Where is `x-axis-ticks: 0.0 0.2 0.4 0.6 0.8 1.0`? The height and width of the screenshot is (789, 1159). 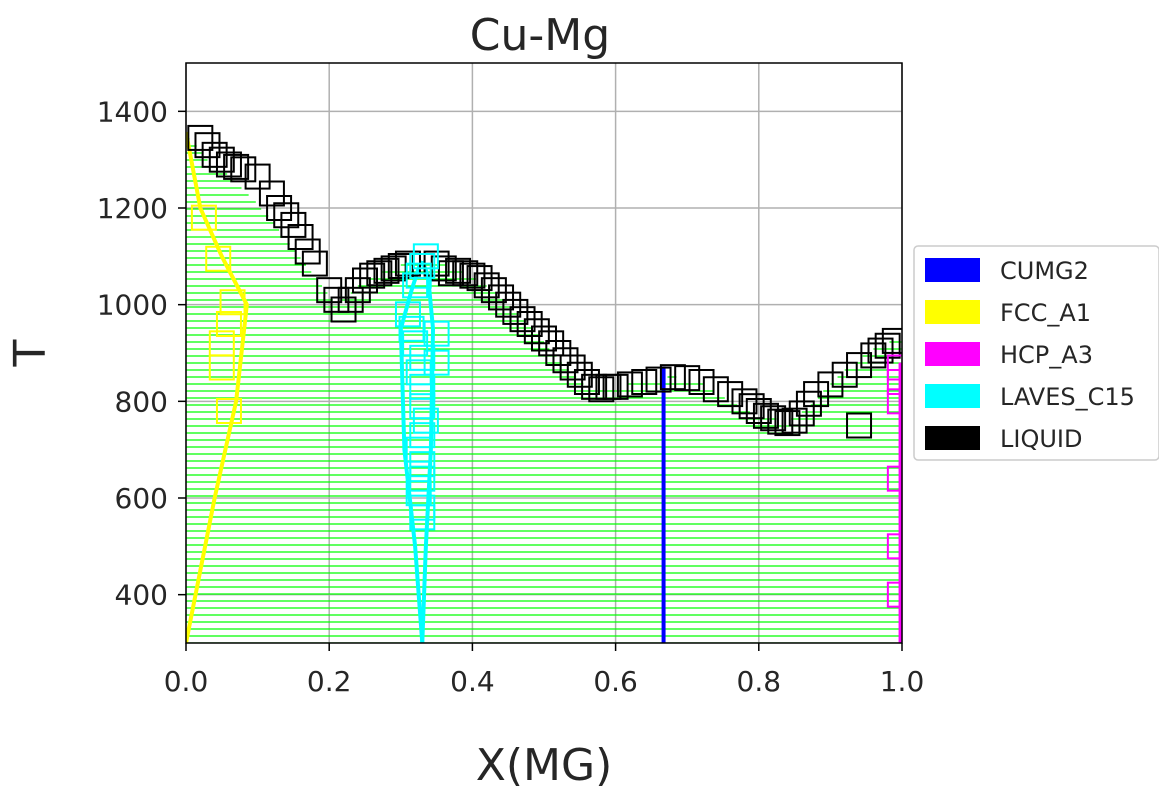
x-axis-ticks: 0.0 0.2 0.4 0.6 0.8 1.0 is located at coordinates (544, 670).